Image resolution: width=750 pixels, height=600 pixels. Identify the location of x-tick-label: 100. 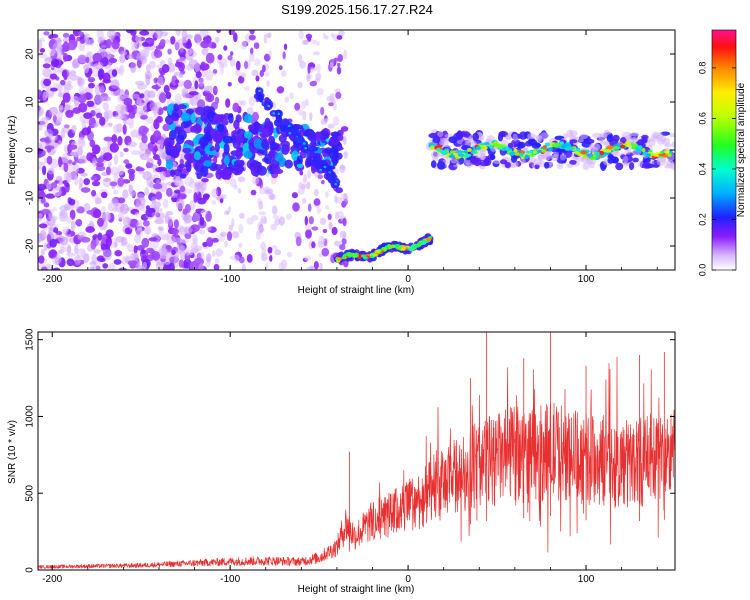
(586, 279).